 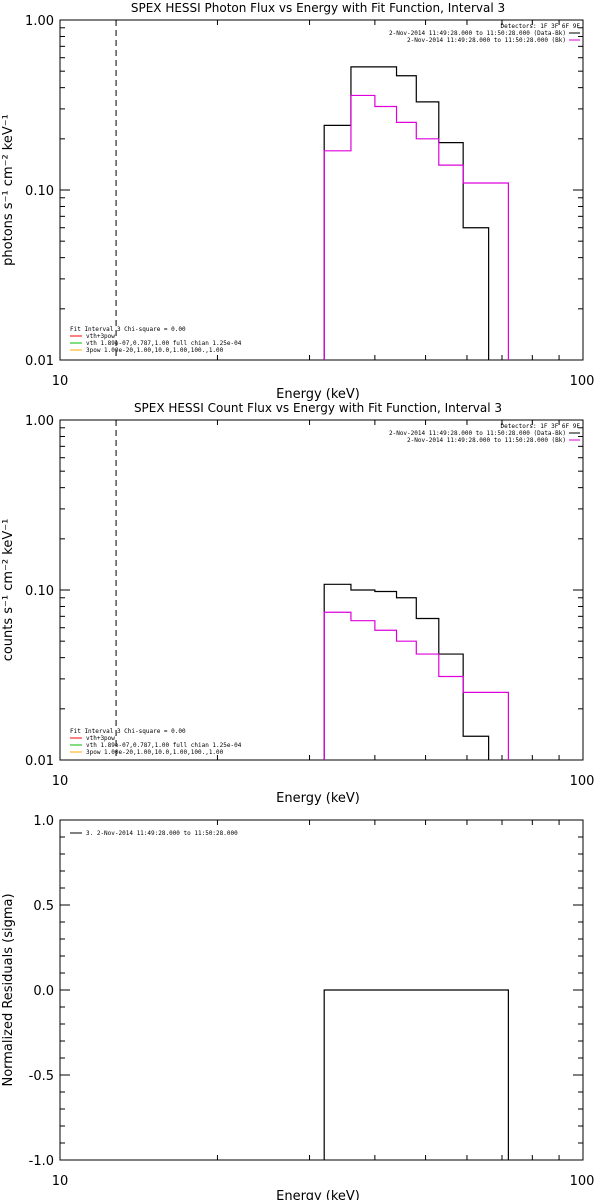 What do you see at coordinates (43, 821) in the screenshot?
I see `y-tick-label: 1.0` at bounding box center [43, 821].